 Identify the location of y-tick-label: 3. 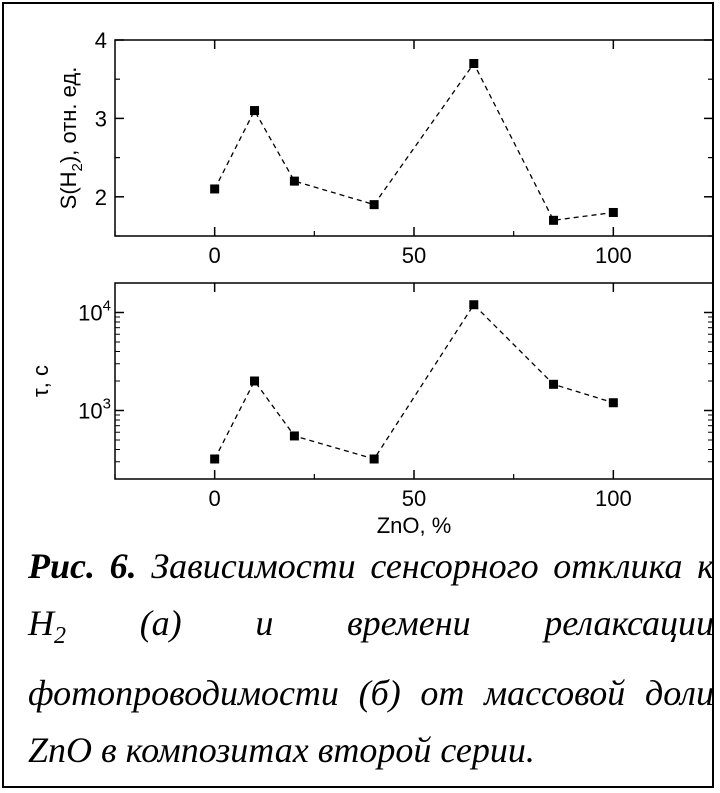
(101, 118).